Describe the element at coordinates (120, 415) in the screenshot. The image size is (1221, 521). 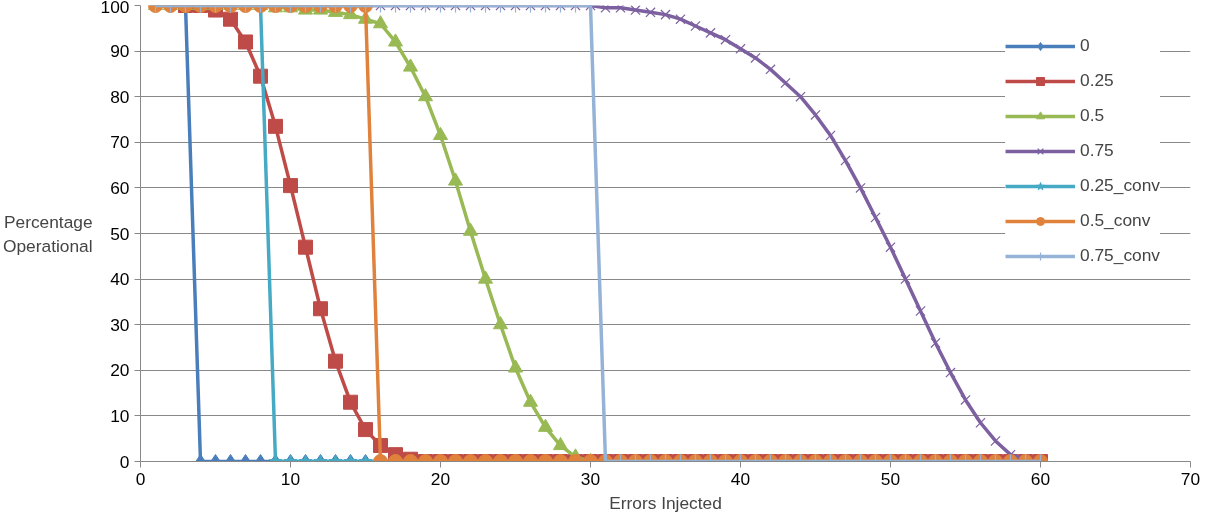
I see `y-tick-label: 10` at that location.